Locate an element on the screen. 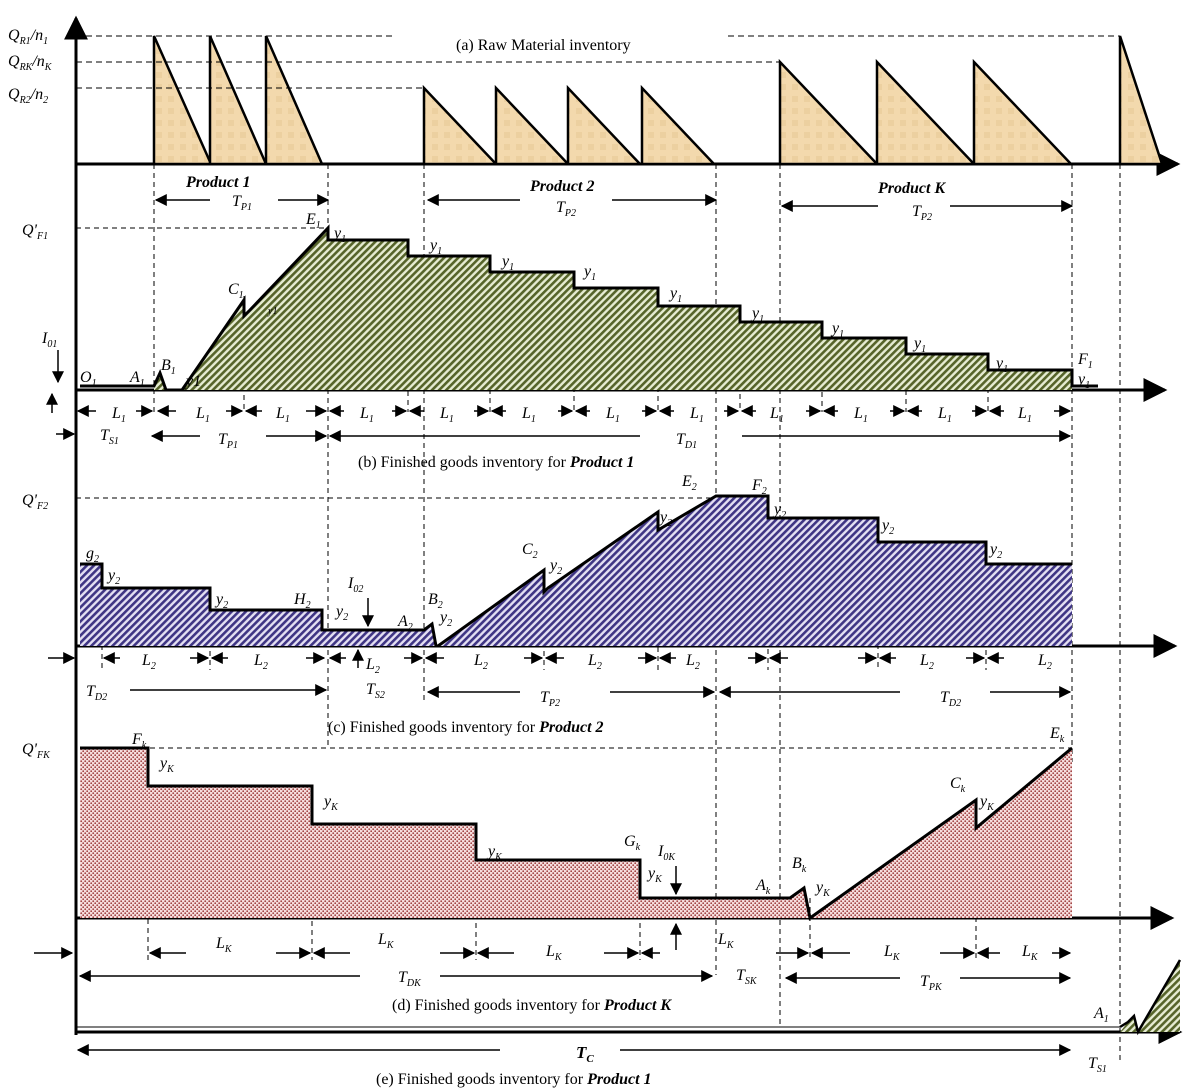  point-a2: A2 is located at coordinates (405, 623).